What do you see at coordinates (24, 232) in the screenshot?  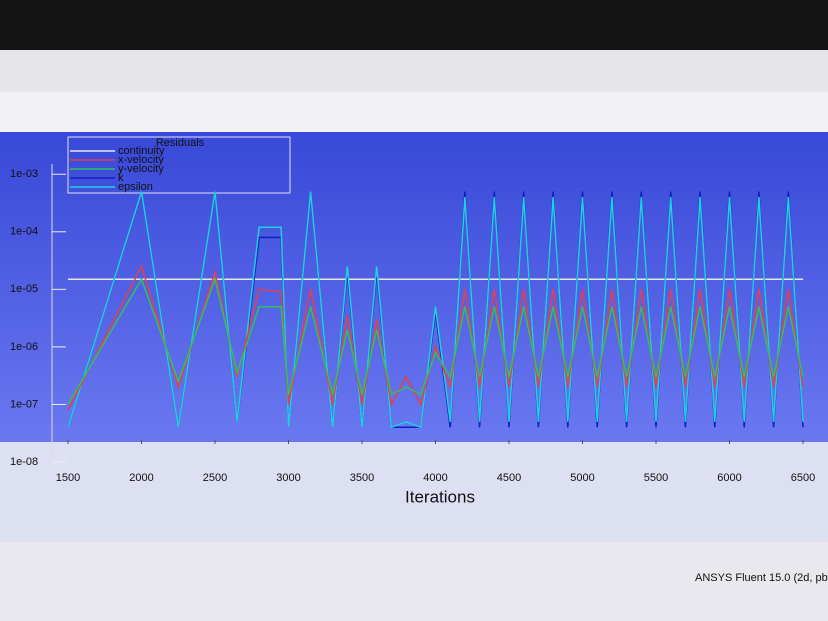 I see `y-tick-label: 1e-04` at bounding box center [24, 232].